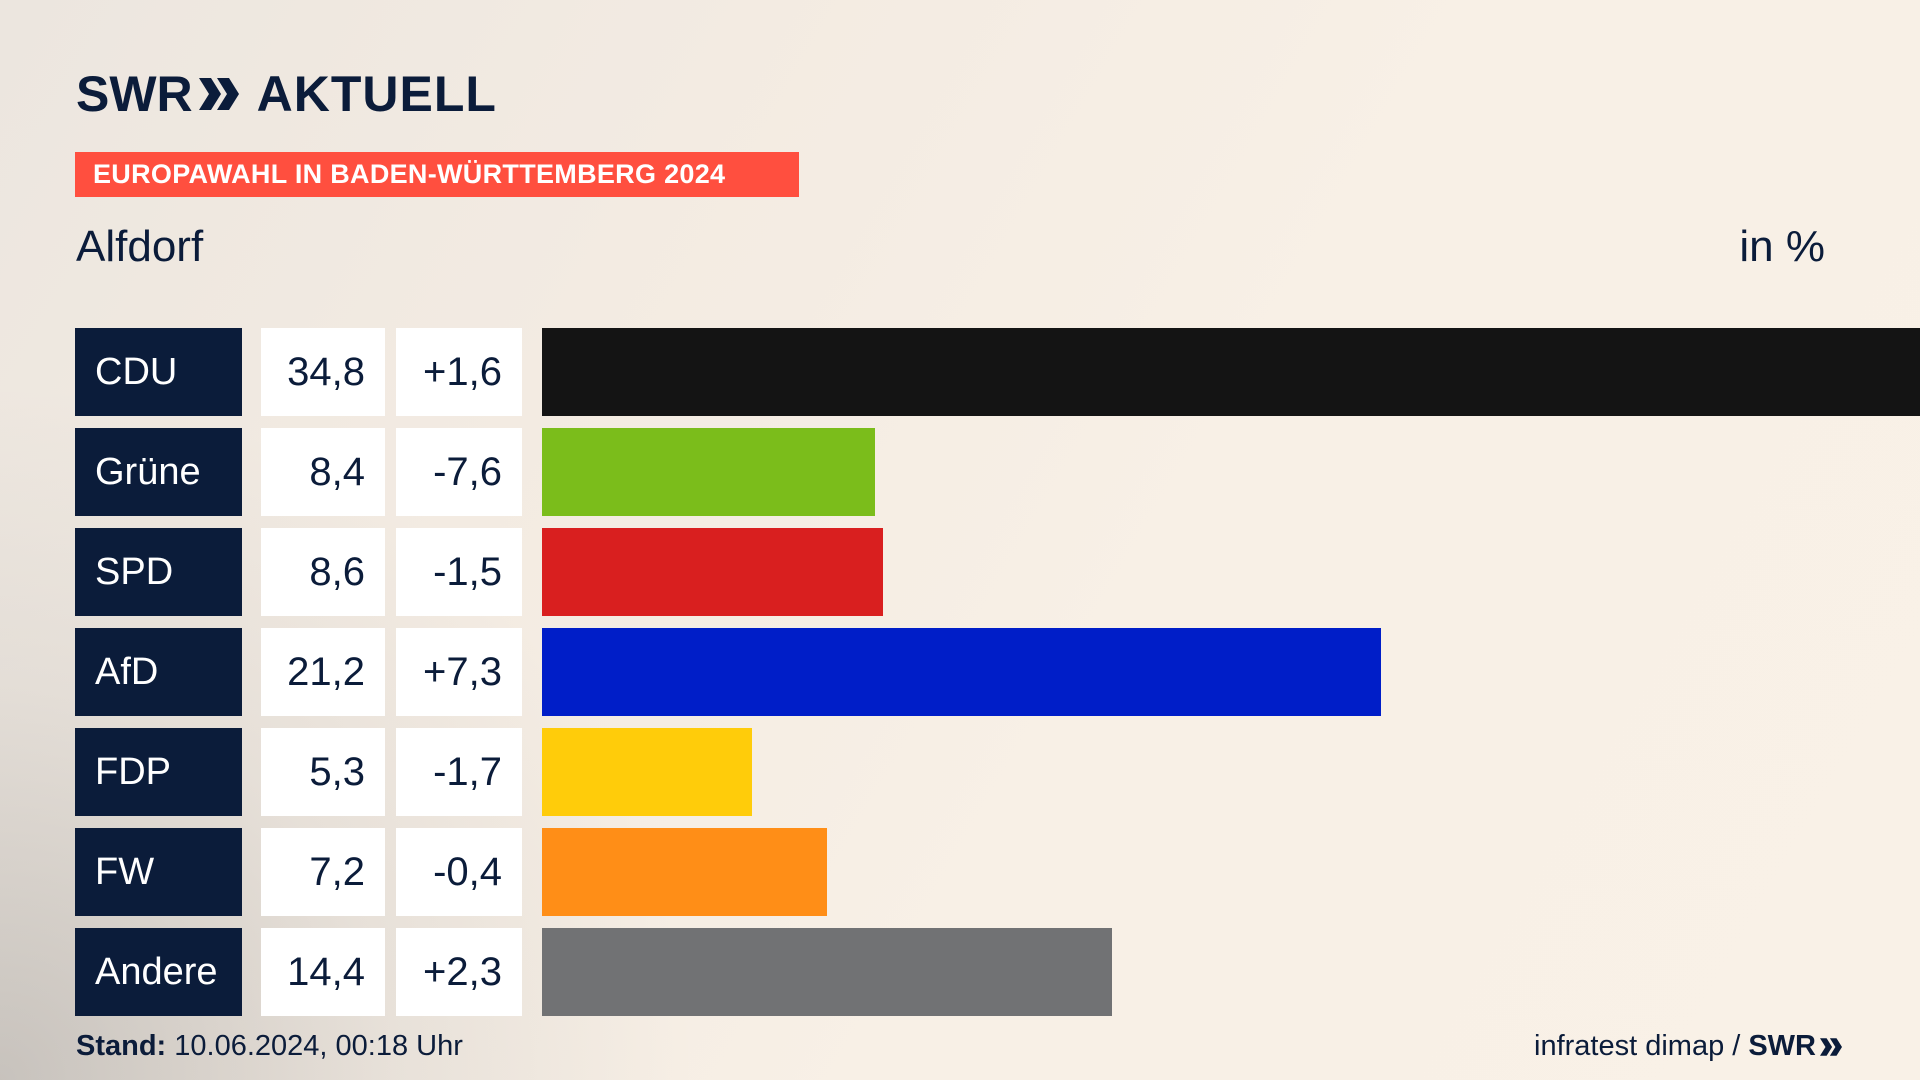  I want to click on party-label: FW, so click(158, 872).